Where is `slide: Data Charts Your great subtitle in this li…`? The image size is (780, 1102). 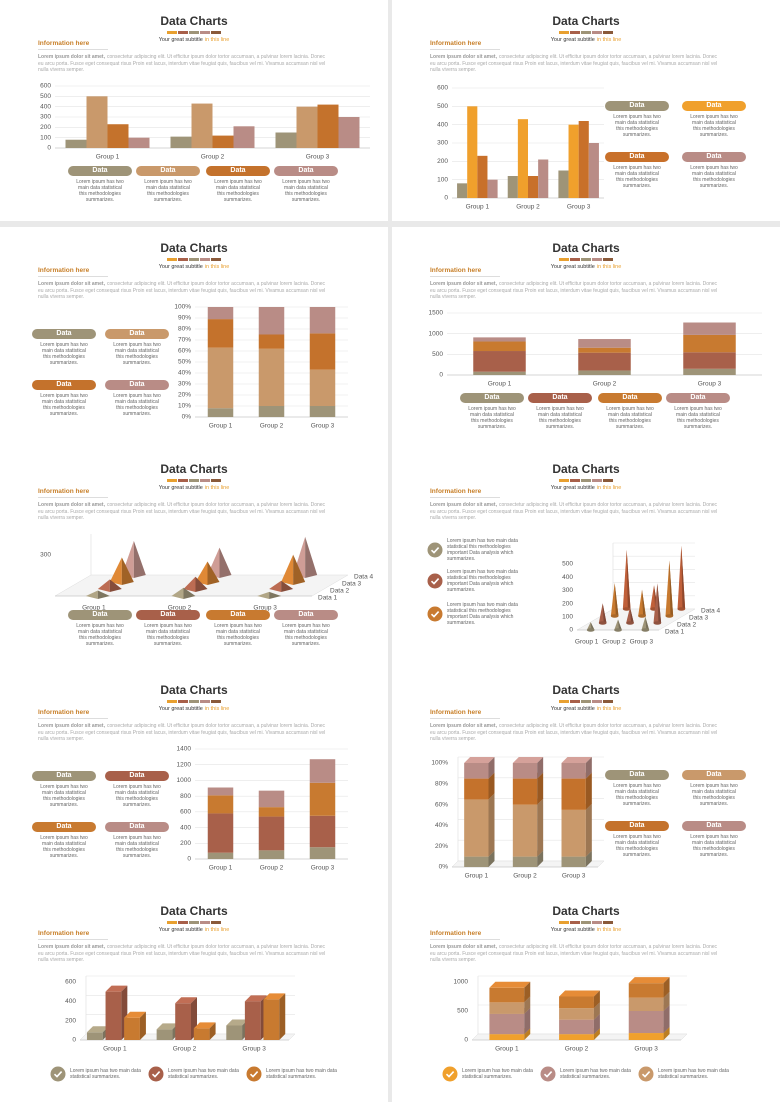 slide: Data Charts Your great subtitle in this li… is located at coordinates (586, 337).